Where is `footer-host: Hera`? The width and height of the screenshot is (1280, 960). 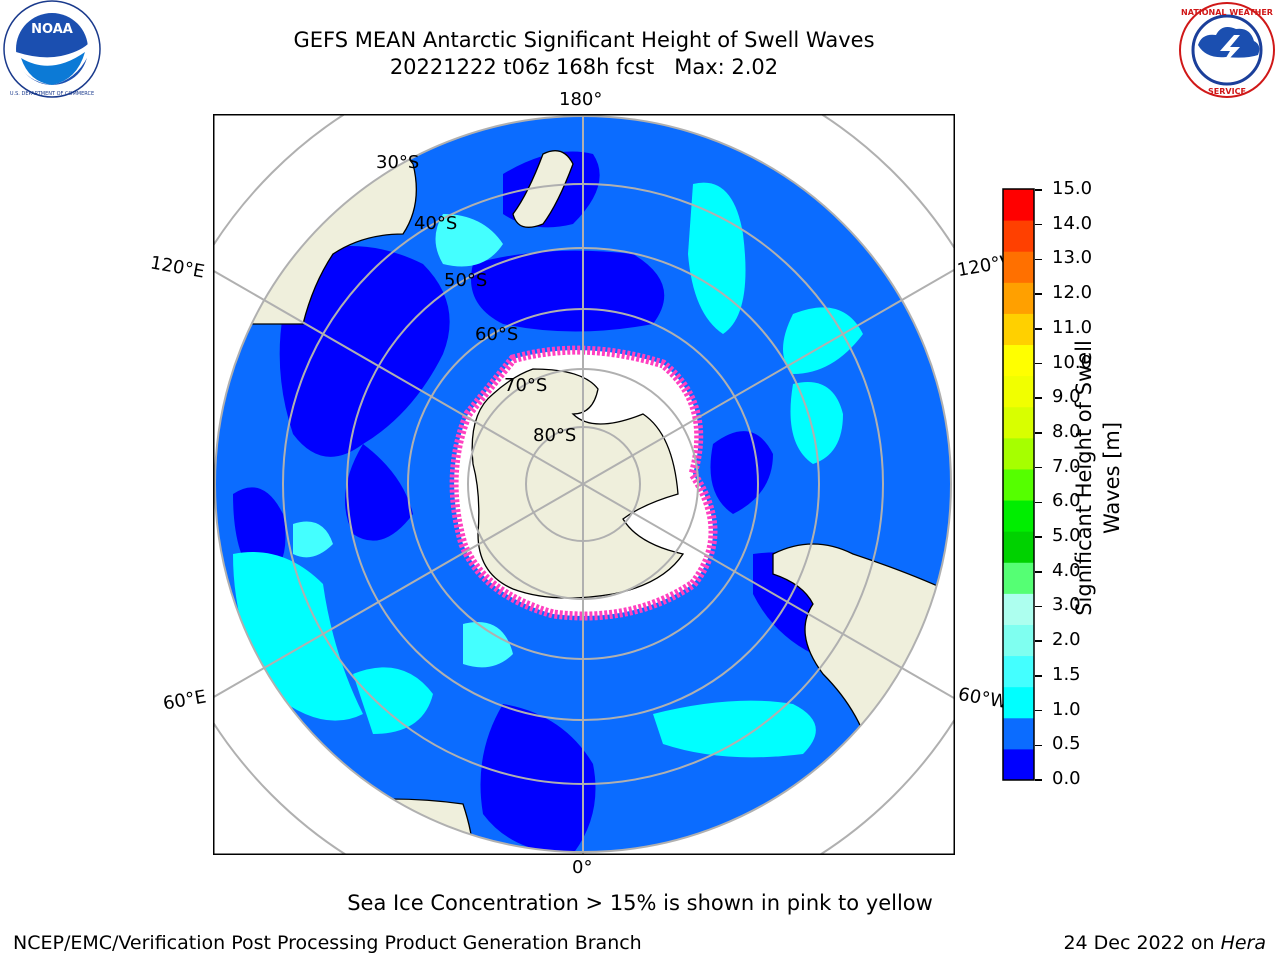
footer-host: Hera is located at coordinates (1243, 943).